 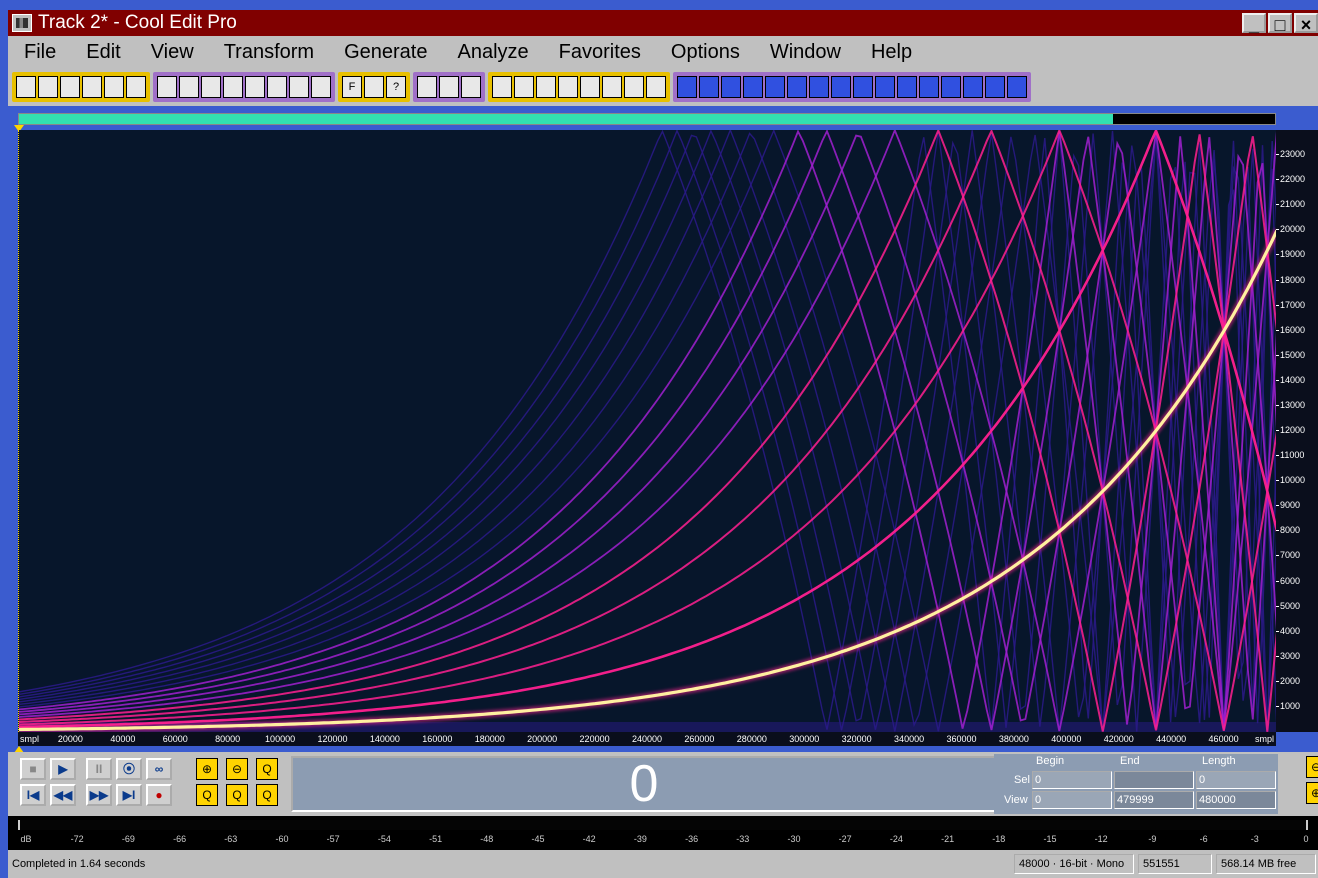 What do you see at coordinates (566, 119) in the screenshot?
I see `progress-fill` at bounding box center [566, 119].